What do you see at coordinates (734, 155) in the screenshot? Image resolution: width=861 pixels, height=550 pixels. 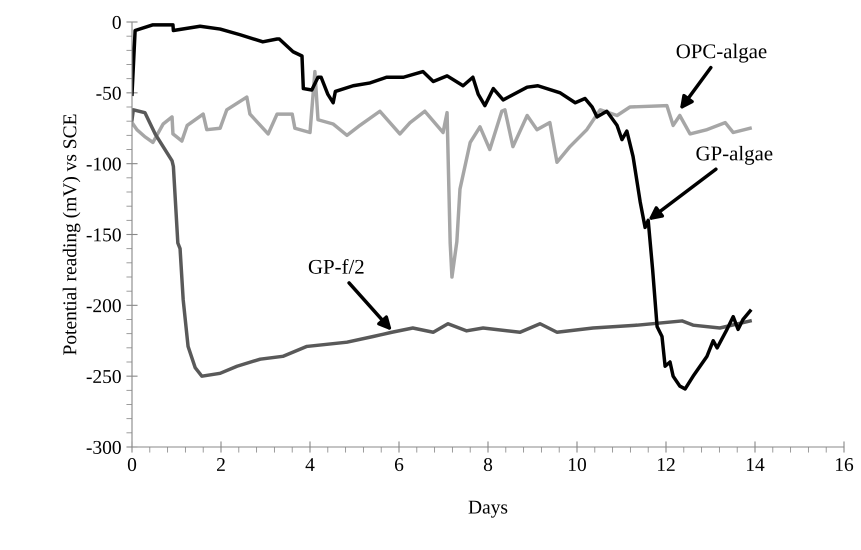 I see `annotation: GP-algae` at bounding box center [734, 155].